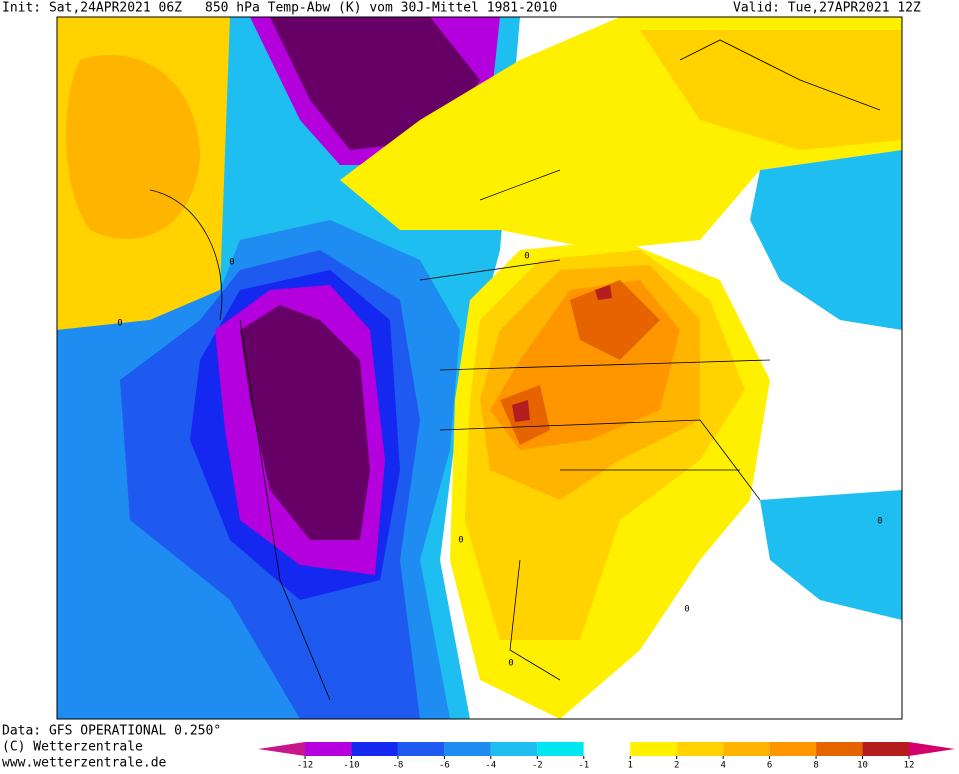 This screenshot has width=959, height=774. What do you see at coordinates (815, 766) in the screenshot?
I see `colorbar-label: 8` at bounding box center [815, 766].